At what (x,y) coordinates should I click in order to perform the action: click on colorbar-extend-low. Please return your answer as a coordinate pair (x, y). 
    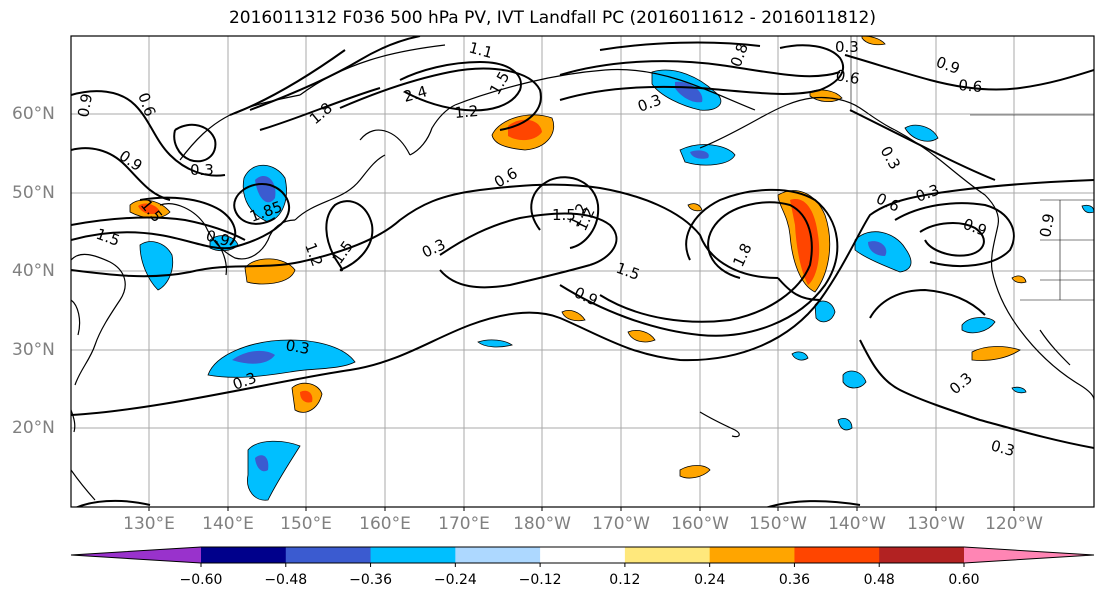
    Looking at the image, I should click on (136, 555).